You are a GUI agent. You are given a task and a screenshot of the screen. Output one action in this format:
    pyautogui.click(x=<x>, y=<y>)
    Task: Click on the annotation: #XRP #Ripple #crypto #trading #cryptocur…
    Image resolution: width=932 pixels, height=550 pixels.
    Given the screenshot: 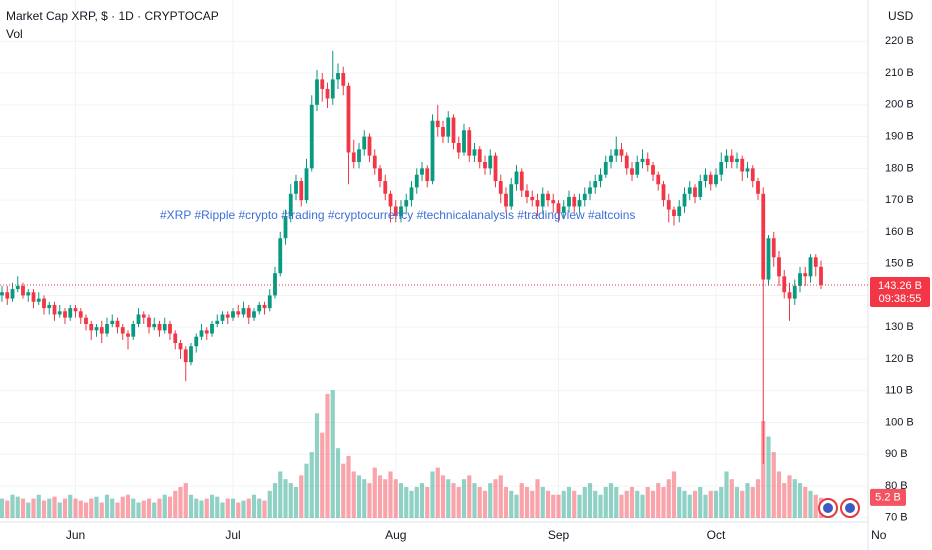 What is the action you would take?
    pyautogui.click(x=397, y=215)
    